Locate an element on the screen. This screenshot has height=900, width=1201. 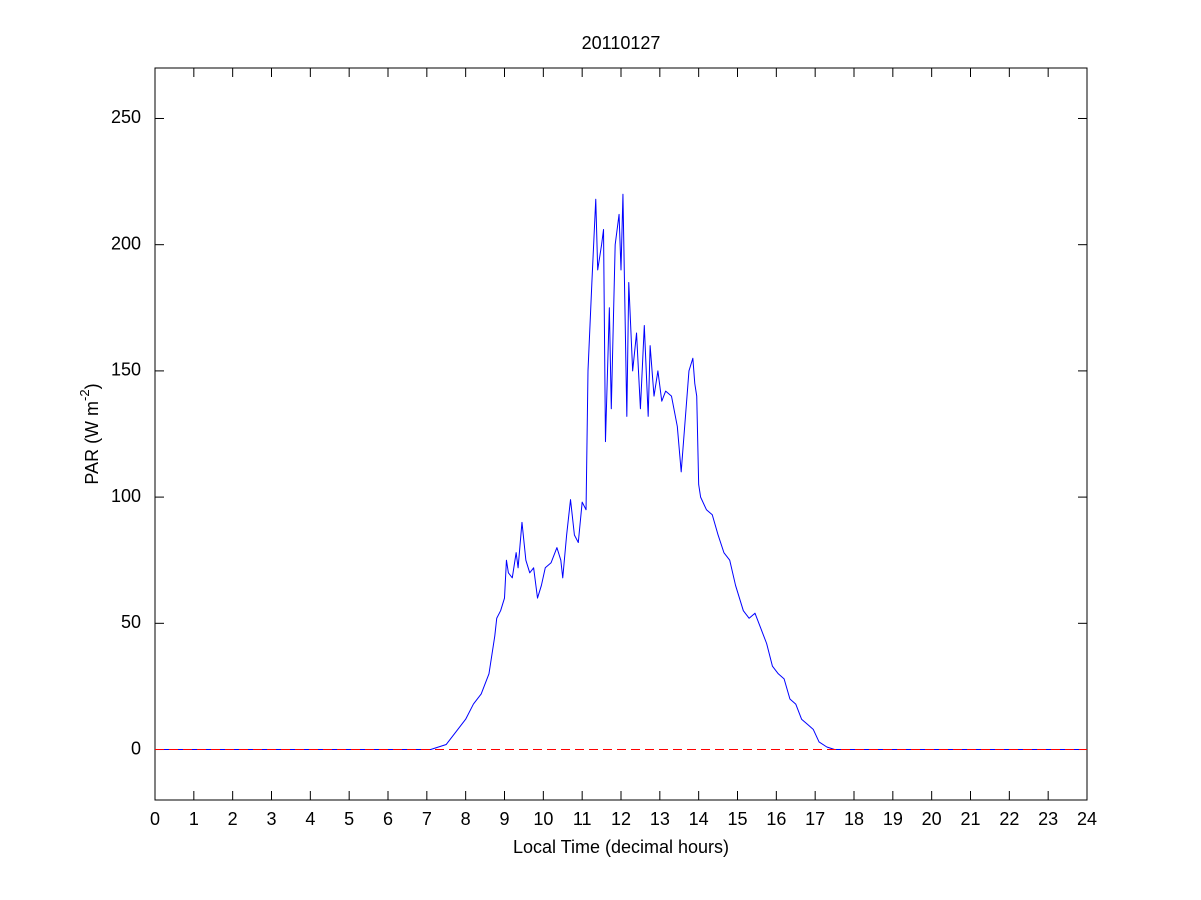
x-tick-label: 15 is located at coordinates (737, 819).